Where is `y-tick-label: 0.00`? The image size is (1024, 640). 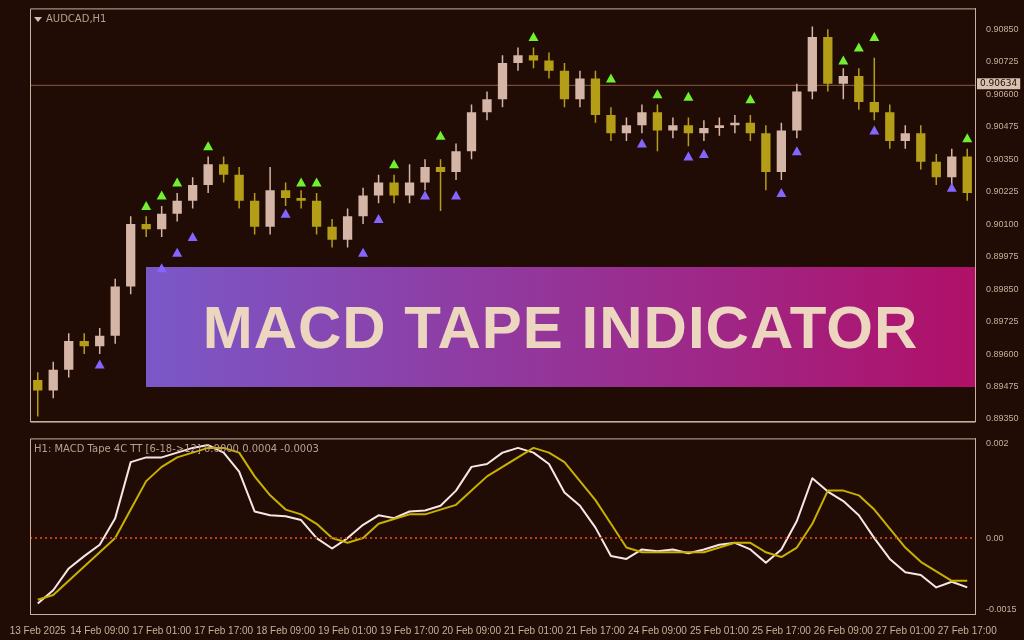
y-tick-label: 0.00 is located at coordinates (995, 537).